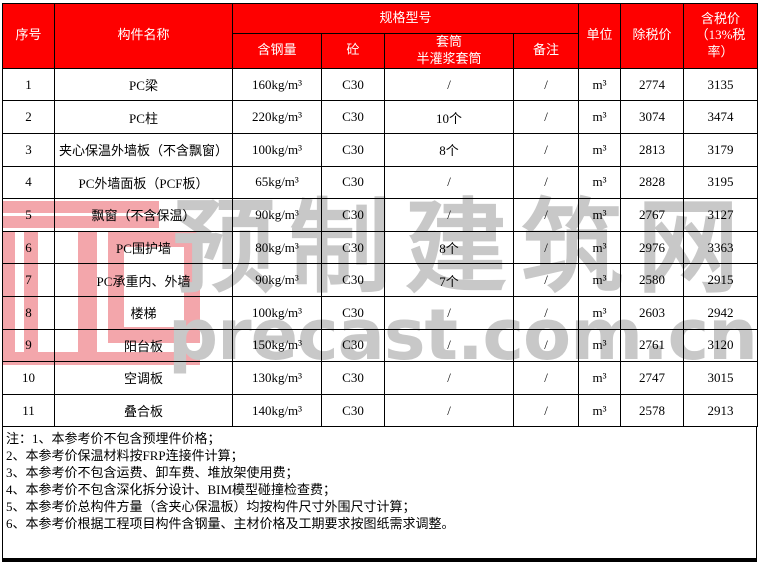  I want to click on cell-price-inc-tax: 3015, so click(721, 378).